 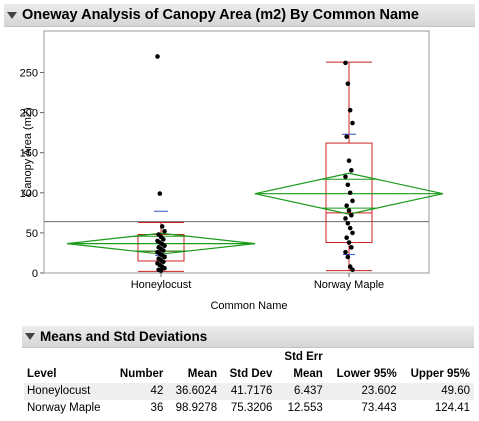 I want to click on cell-std-err: 6.437, so click(x=301, y=391).